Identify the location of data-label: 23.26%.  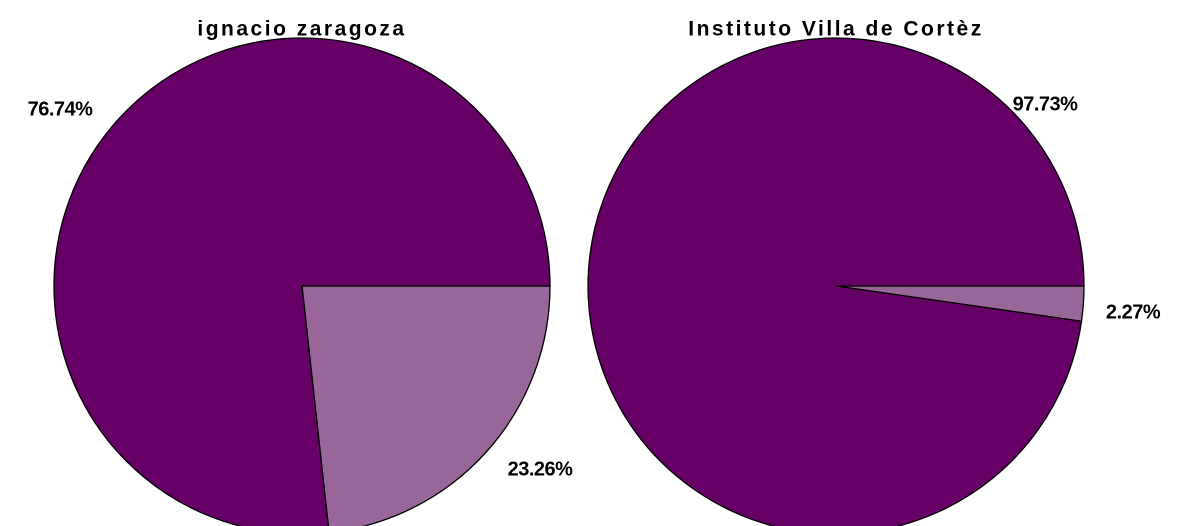
(541, 469).